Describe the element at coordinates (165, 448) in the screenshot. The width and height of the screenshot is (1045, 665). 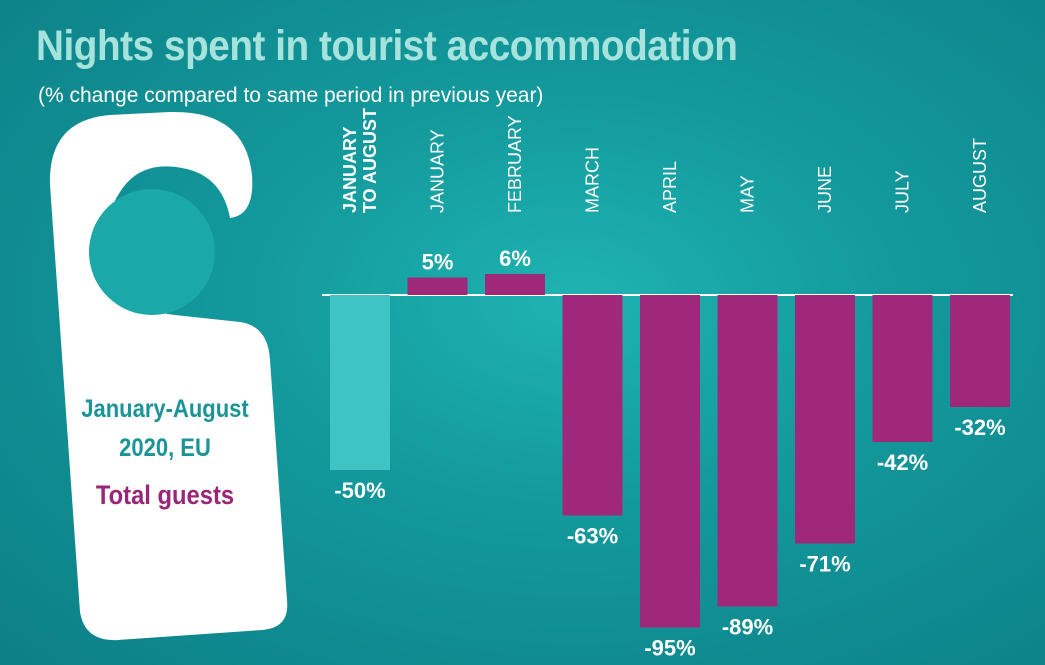
I see `hanger-region-label: 2020, EU` at that location.